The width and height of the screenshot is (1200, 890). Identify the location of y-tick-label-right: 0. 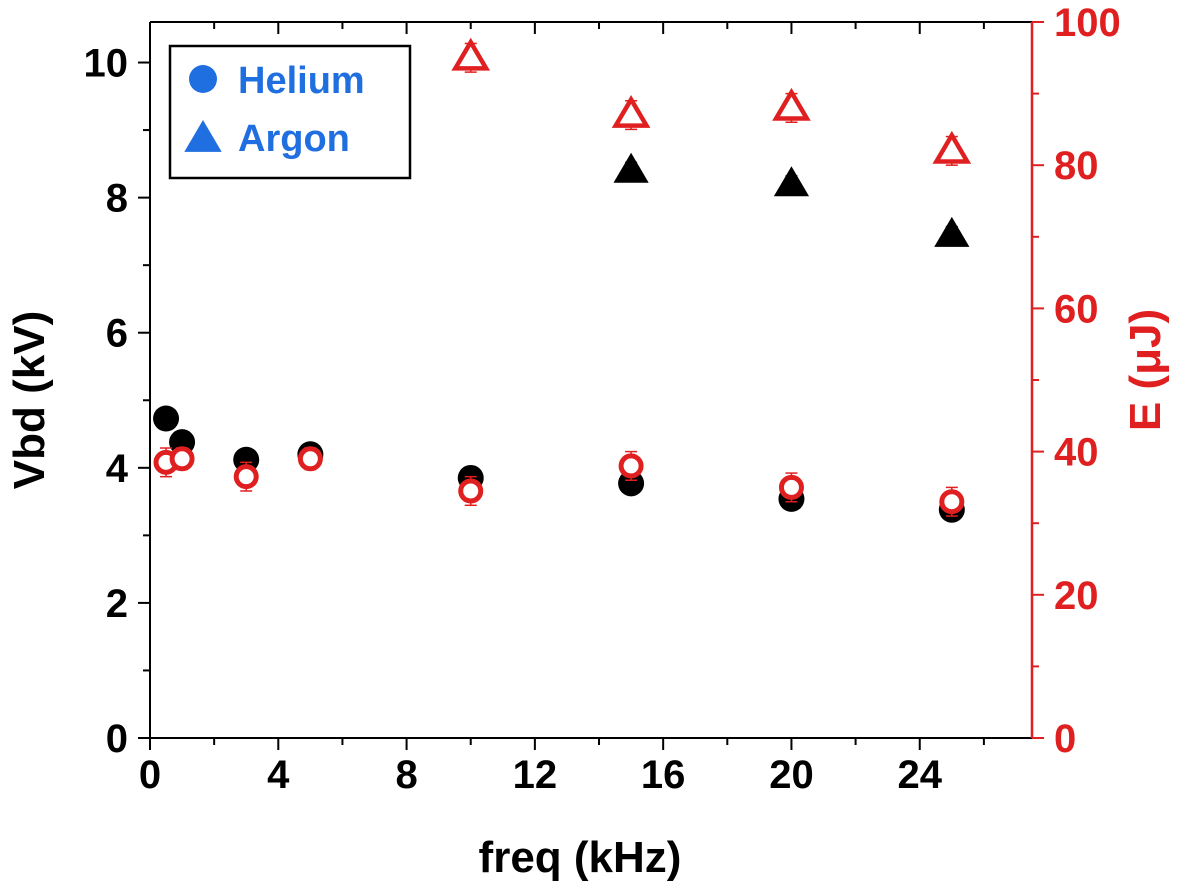
(1065, 739).